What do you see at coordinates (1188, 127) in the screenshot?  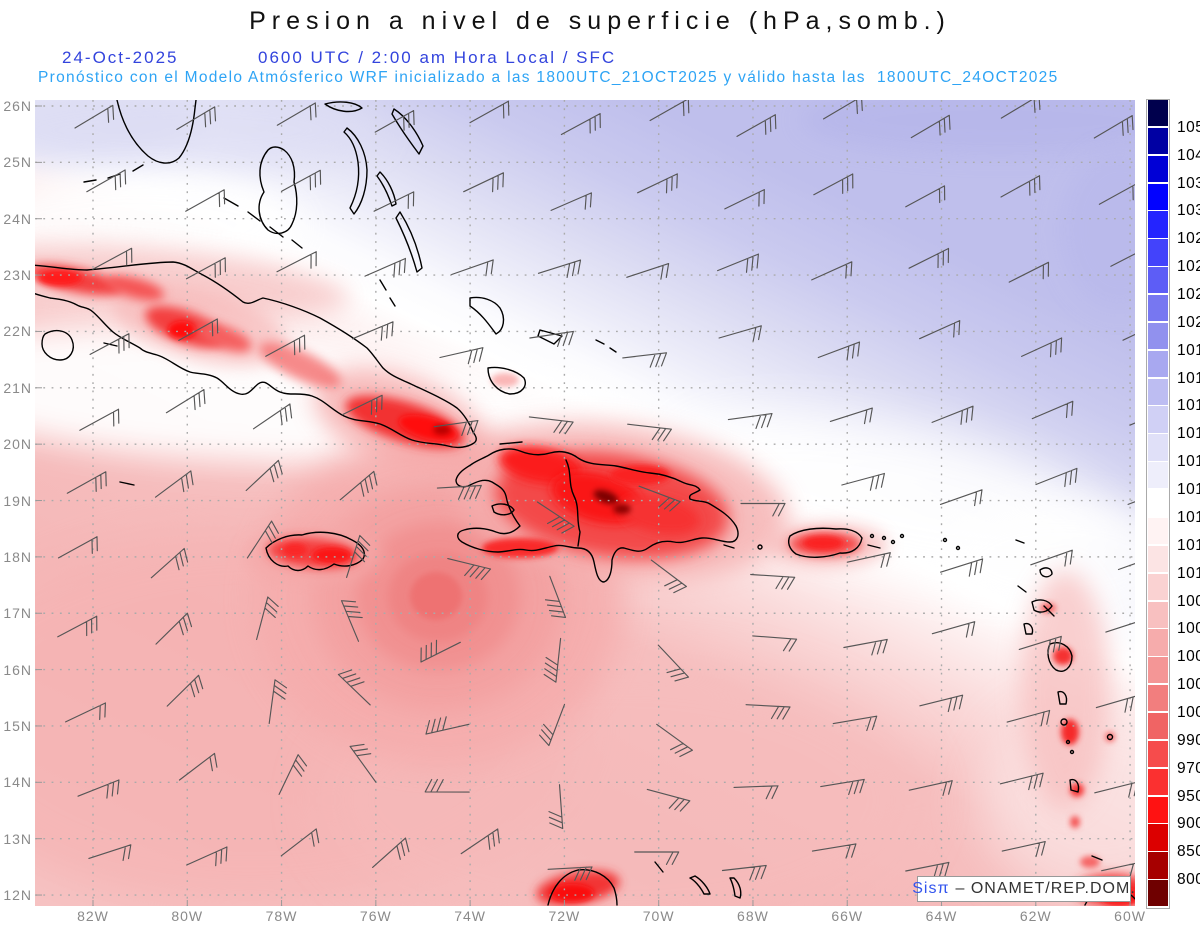 I see `colorbar-label: 1050` at bounding box center [1188, 127].